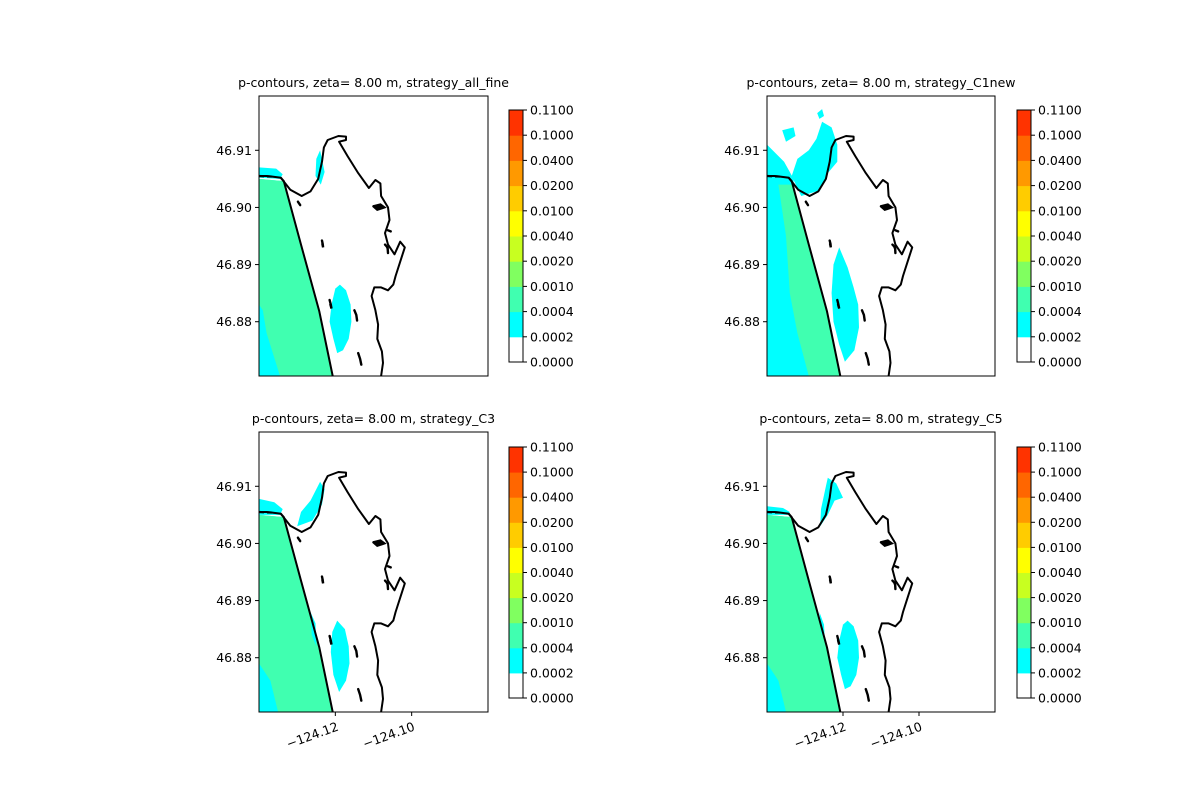  Describe the element at coordinates (880, 418) in the screenshot. I see `panel-title: p-contours, zeta= 8.00 m, strategy_C5` at that location.